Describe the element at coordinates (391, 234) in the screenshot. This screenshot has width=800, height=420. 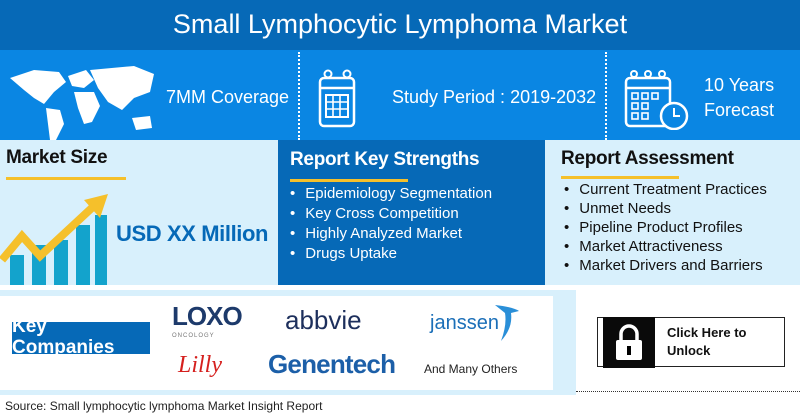
I see `list-item: Highly Analyzed Market` at that location.